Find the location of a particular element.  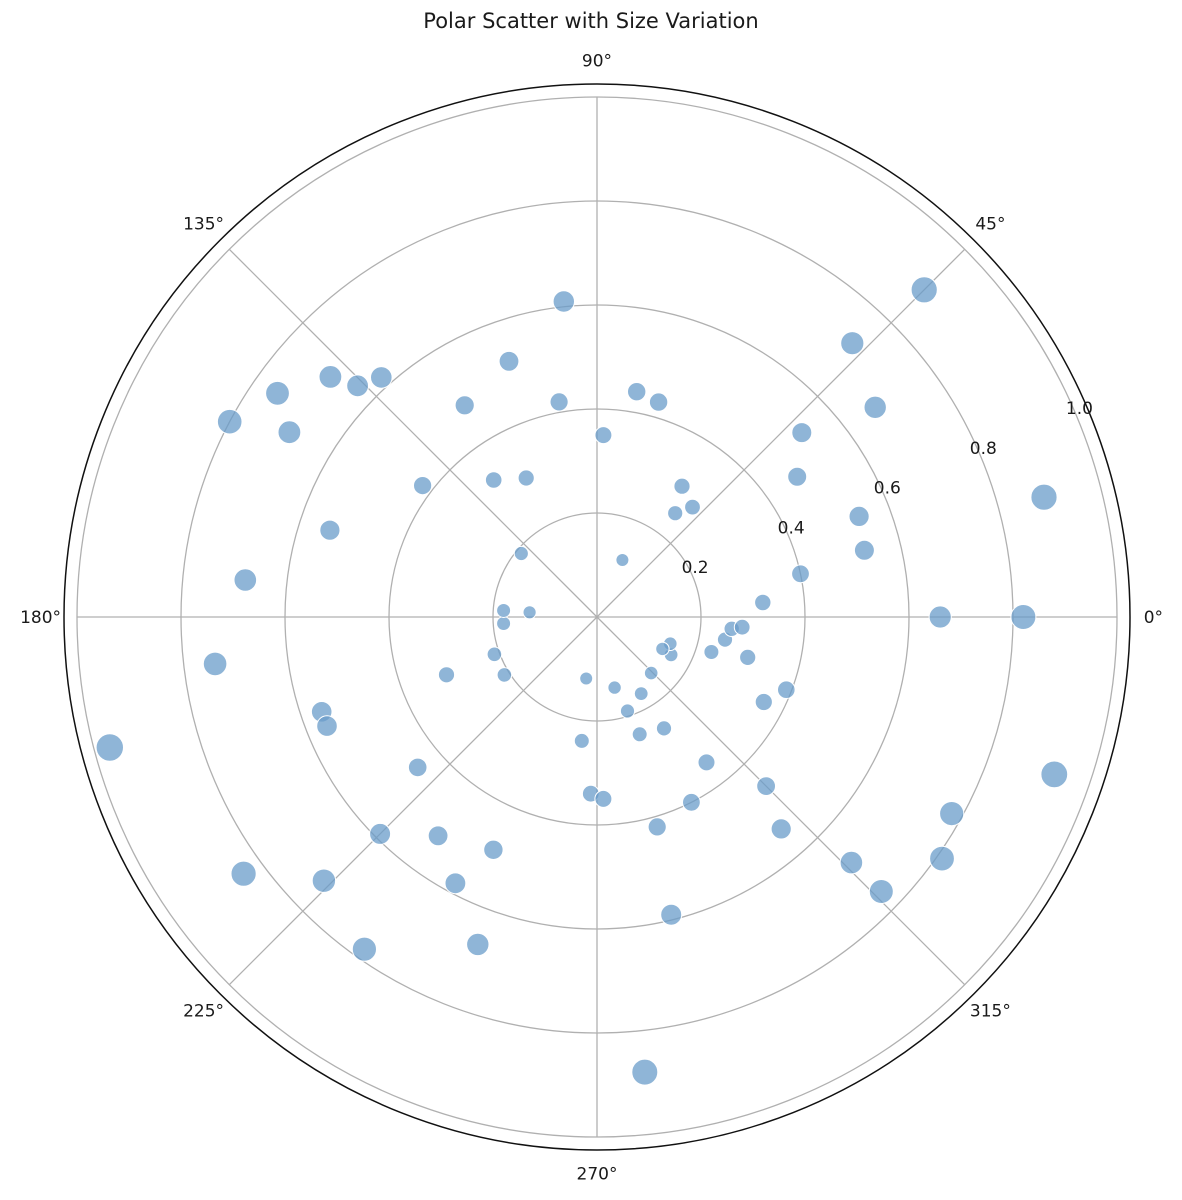

radial-tick-label: 0.6 is located at coordinates (887, 489).